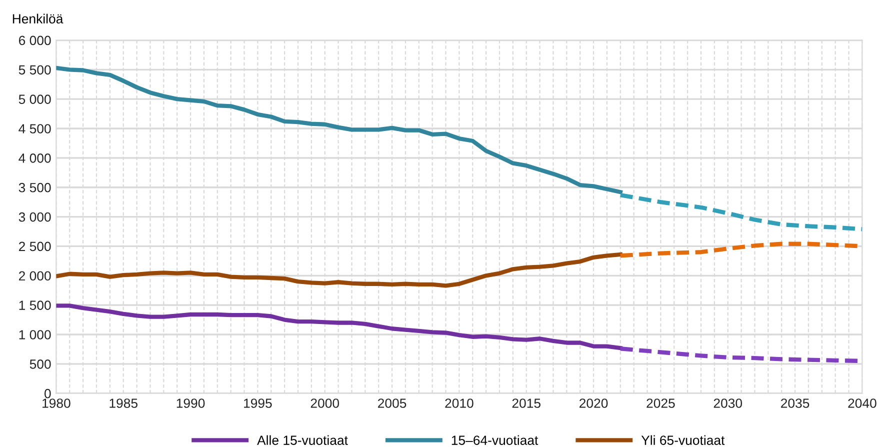 The image size is (878, 447). Describe the element at coordinates (34, 187) in the screenshot. I see `y-tick-label: 3 500` at that location.